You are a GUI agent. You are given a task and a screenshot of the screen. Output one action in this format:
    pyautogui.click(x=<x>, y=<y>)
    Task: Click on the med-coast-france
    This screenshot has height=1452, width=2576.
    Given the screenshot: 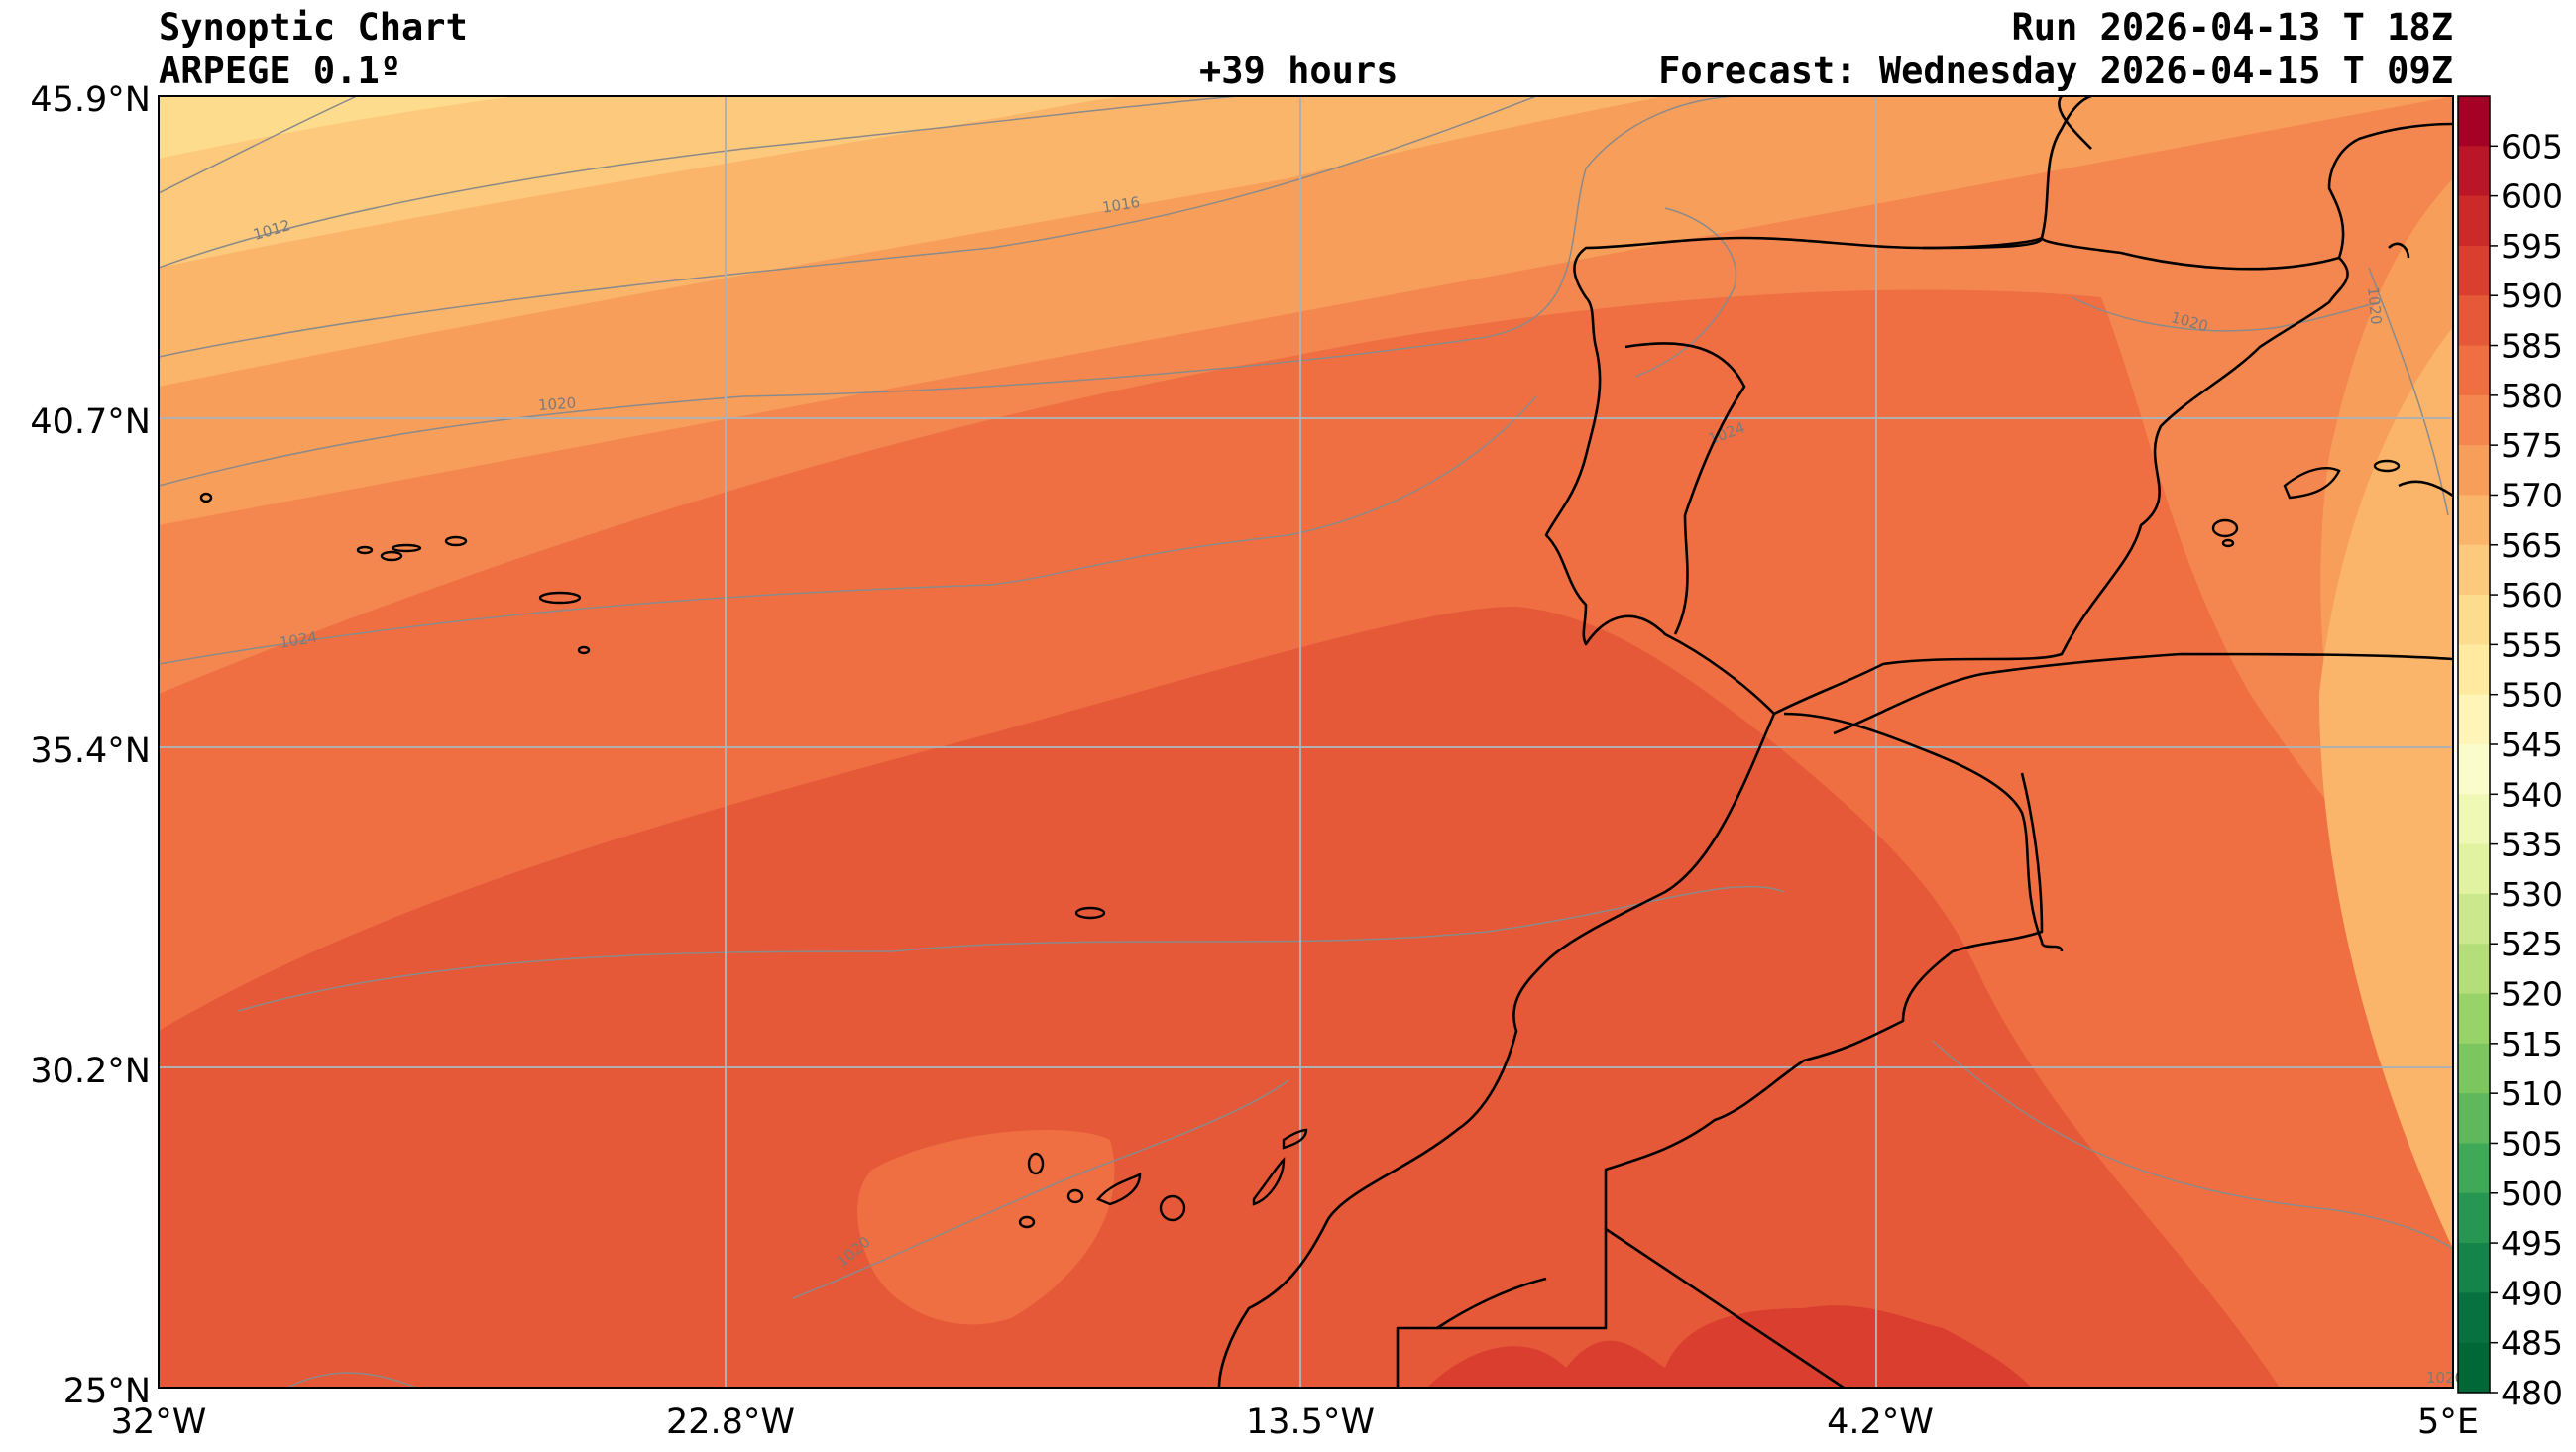 What is the action you would take?
    pyautogui.click(x=2390, y=190)
    